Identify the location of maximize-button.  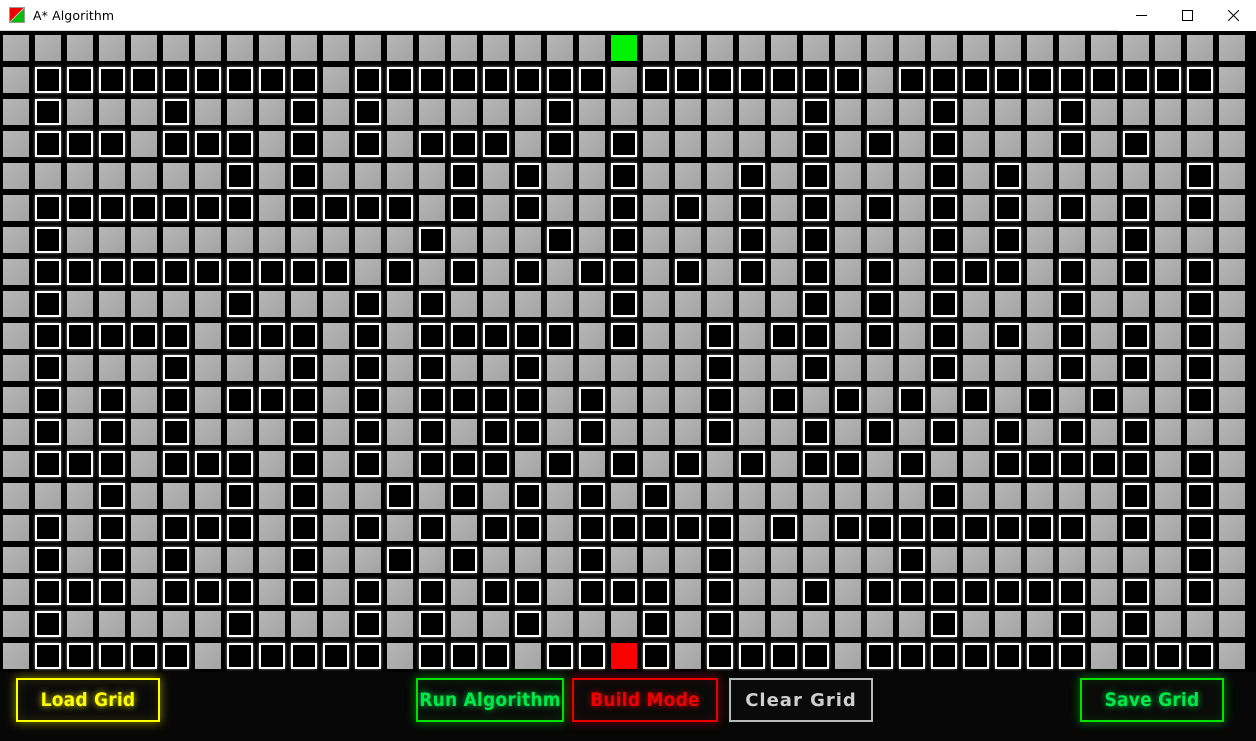
(1187, 15).